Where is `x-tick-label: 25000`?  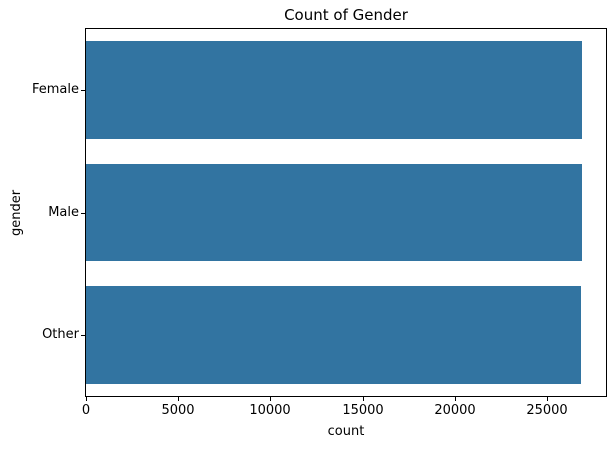 x-tick-label: 25000 is located at coordinates (547, 410).